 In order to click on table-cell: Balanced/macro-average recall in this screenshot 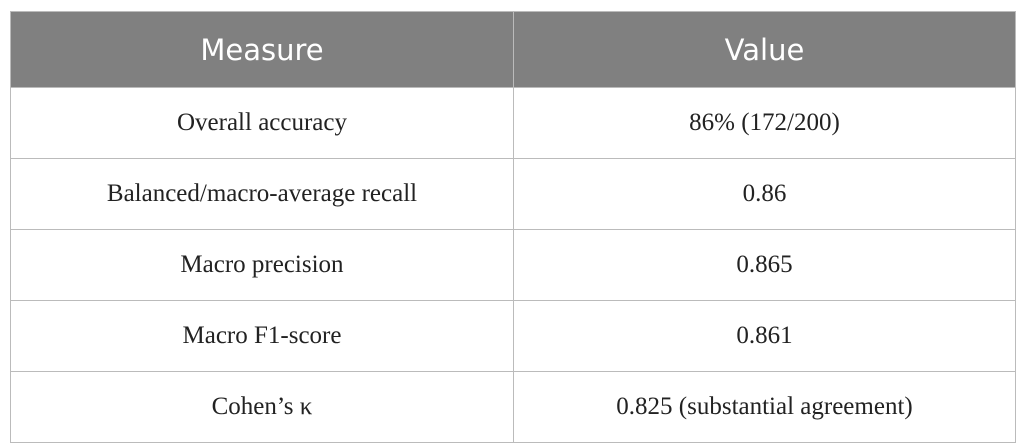, I will do `click(262, 194)`.